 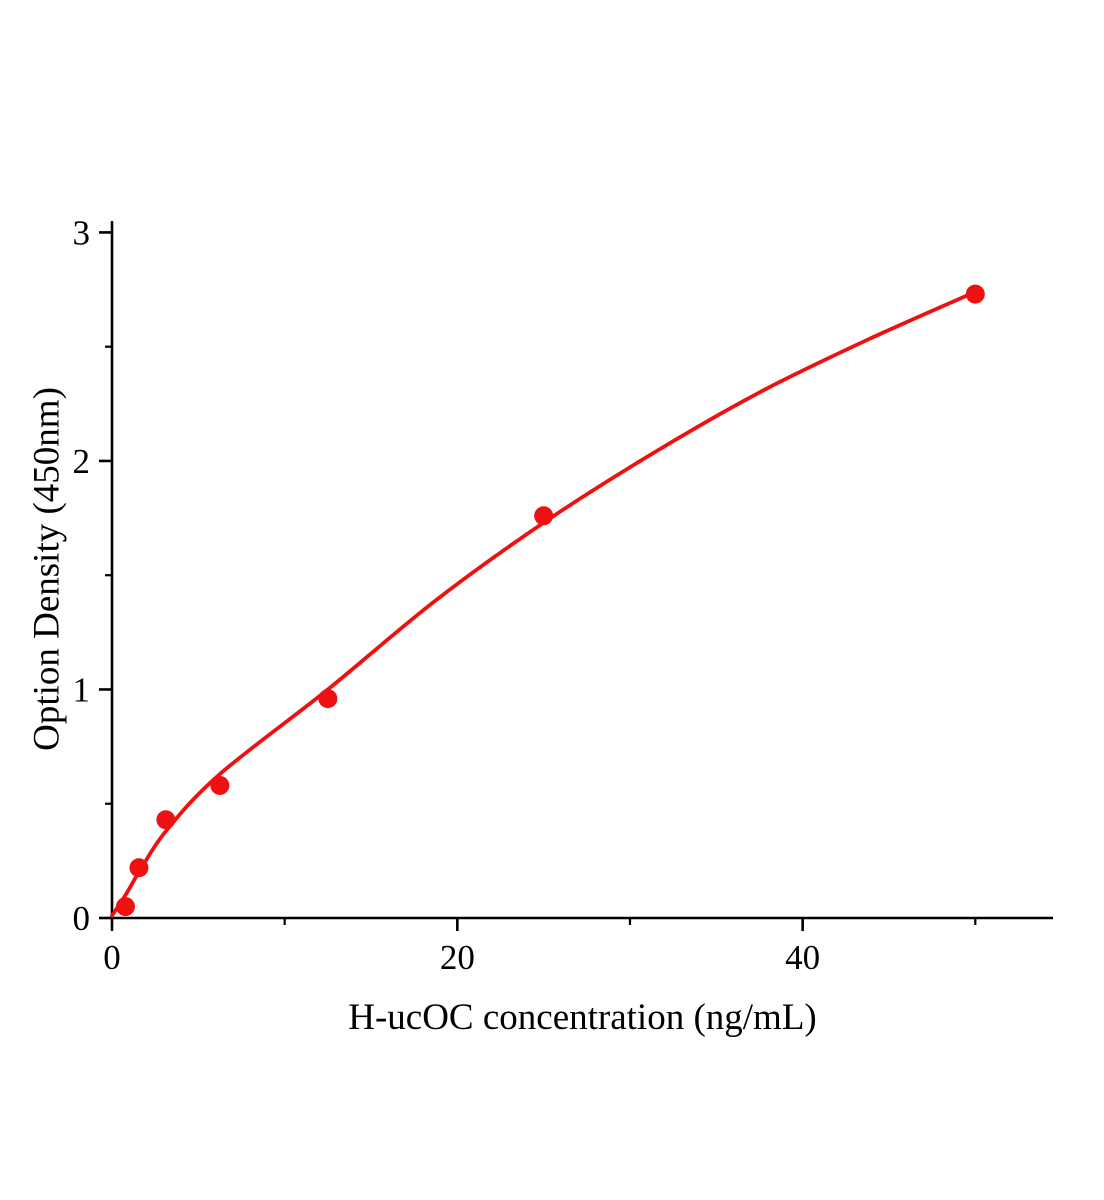 I want to click on x-tick-label: 40, so click(x=802, y=957).